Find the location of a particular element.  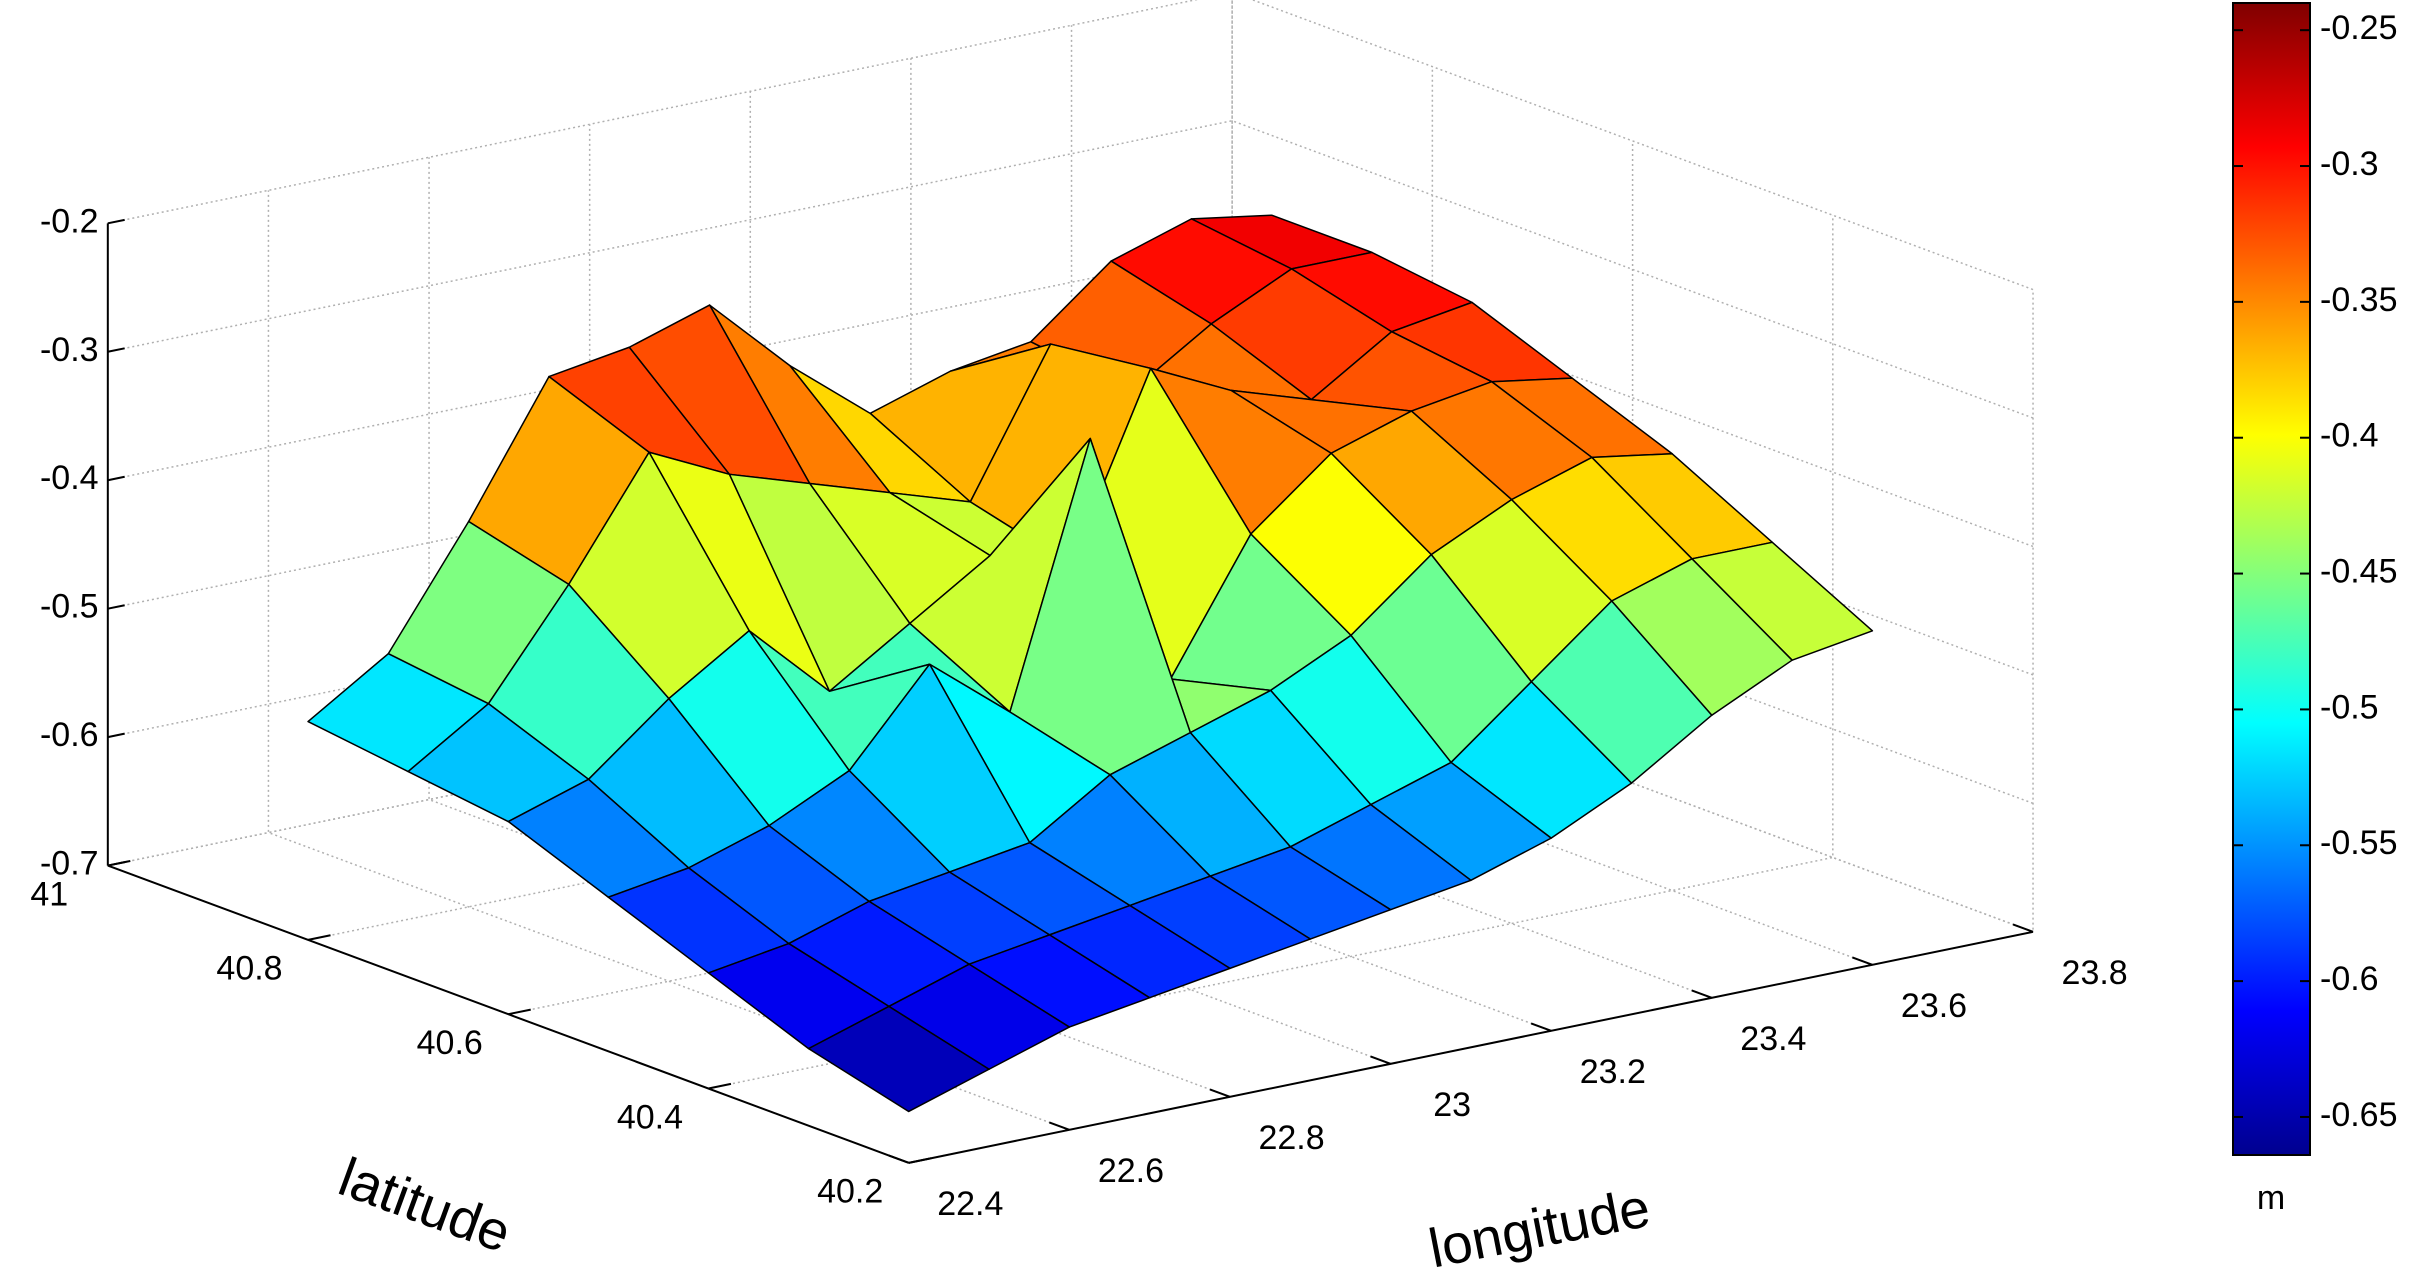

colorbar-tick-label: -0.35 is located at coordinates (2359, 300).